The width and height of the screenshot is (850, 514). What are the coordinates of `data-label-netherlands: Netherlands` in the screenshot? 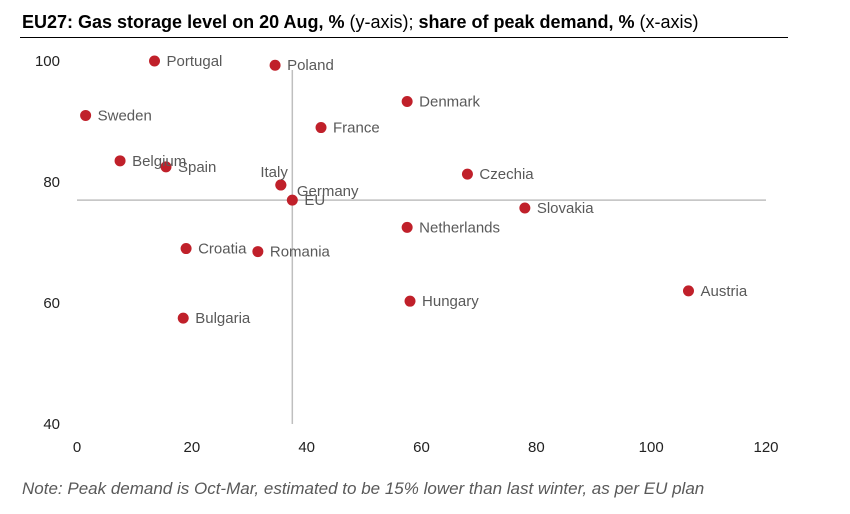 It's located at (459, 227).